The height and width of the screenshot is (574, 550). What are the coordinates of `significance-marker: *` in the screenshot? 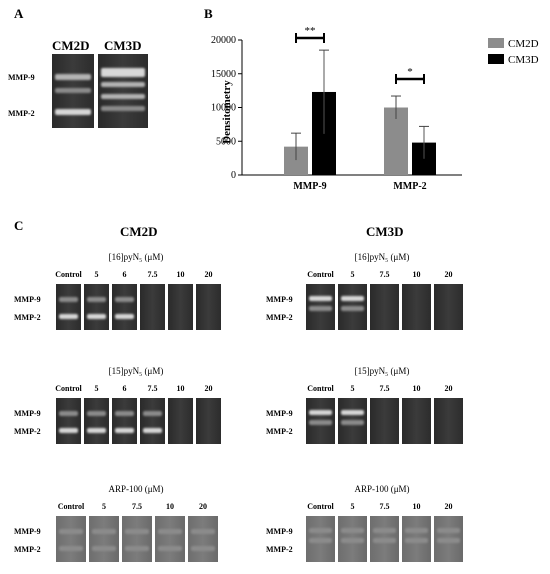 It's located at (410, 72).